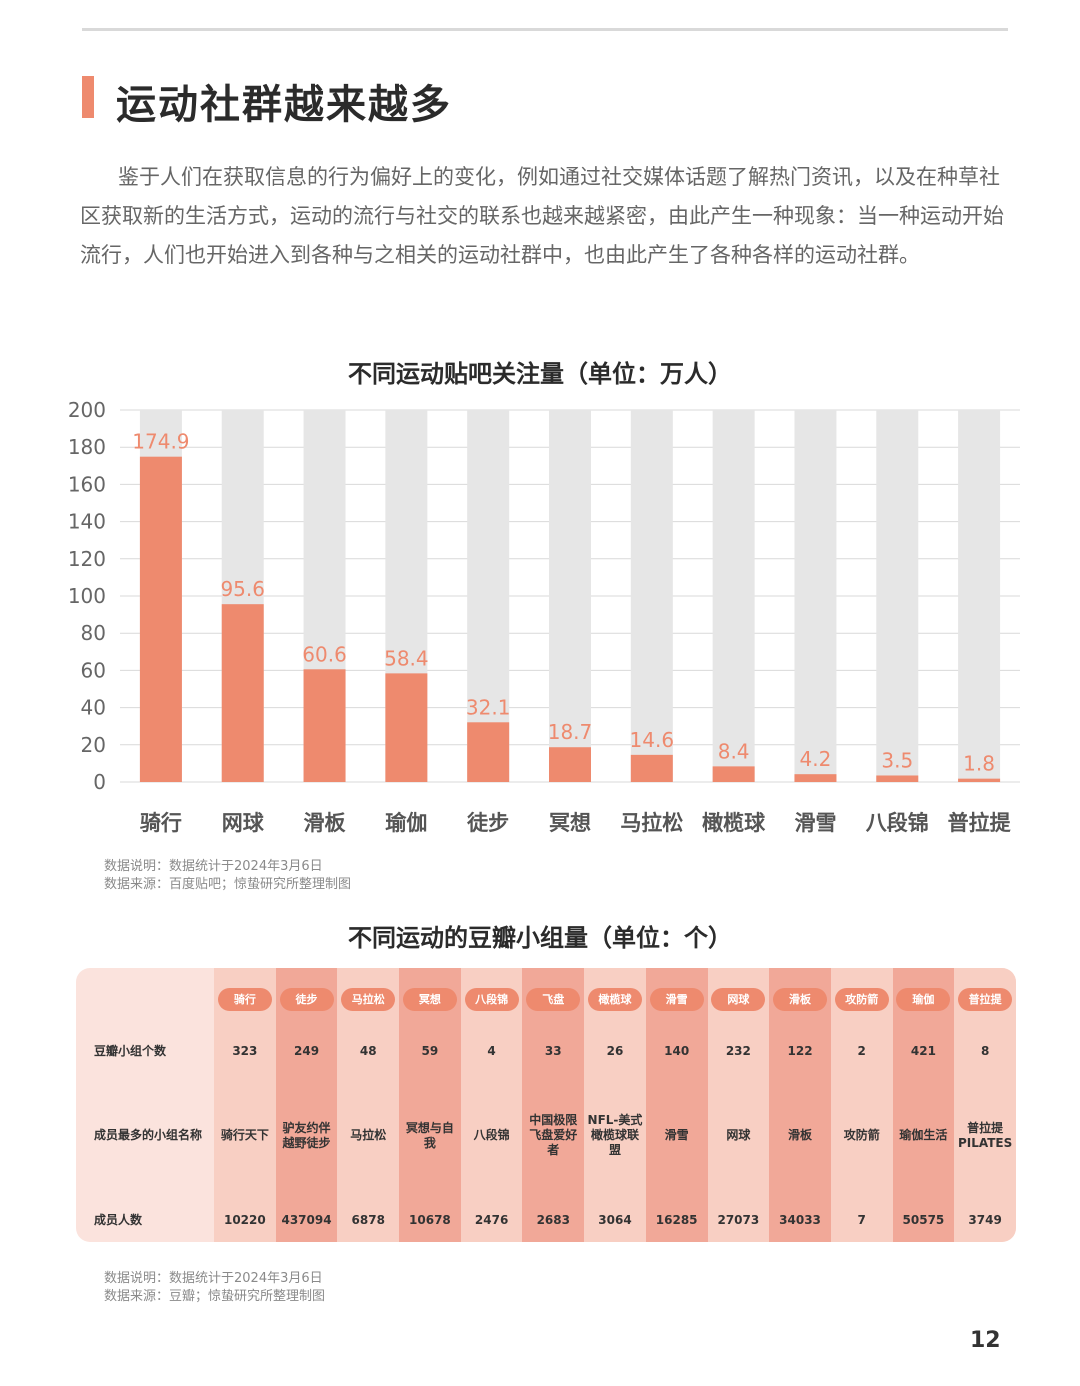  Describe the element at coordinates (923, 1220) in the screenshot. I see `table-cell: 50575` at that location.